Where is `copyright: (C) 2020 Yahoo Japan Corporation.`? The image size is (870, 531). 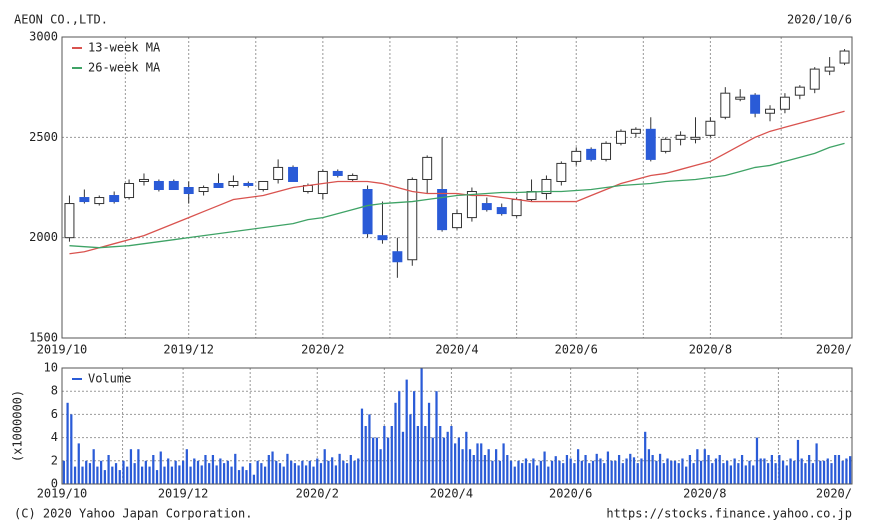 copyright: (C) 2020 Yahoo Japan Corporation. is located at coordinates (133, 514).